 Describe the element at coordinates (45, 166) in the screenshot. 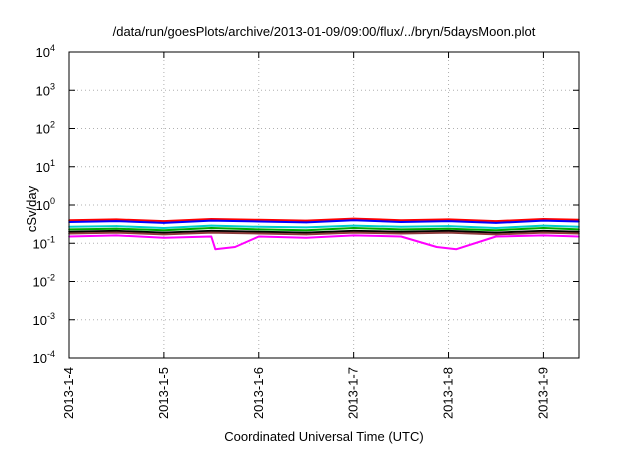

I see `y-tick-label: 10¹` at that location.